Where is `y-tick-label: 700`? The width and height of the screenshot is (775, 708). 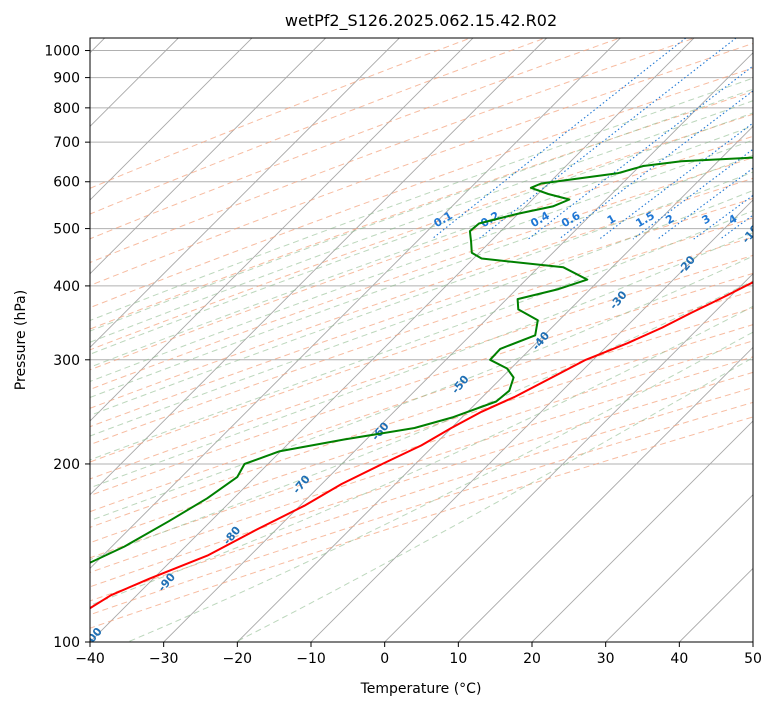 y-tick-label: 700 is located at coordinates (66, 143).